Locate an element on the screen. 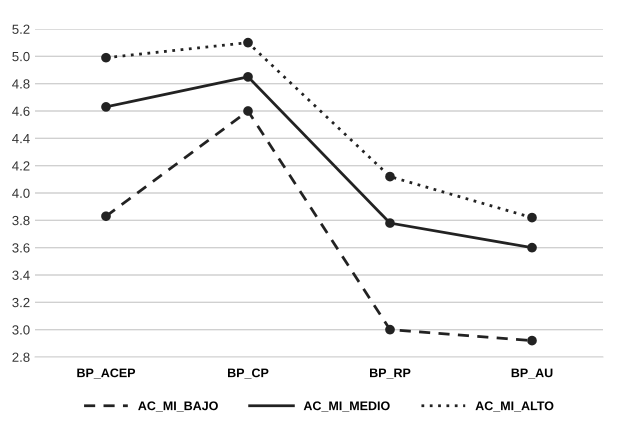 This screenshot has height=434, width=626. x-tick-label: BP_ACEP is located at coordinates (106, 373).